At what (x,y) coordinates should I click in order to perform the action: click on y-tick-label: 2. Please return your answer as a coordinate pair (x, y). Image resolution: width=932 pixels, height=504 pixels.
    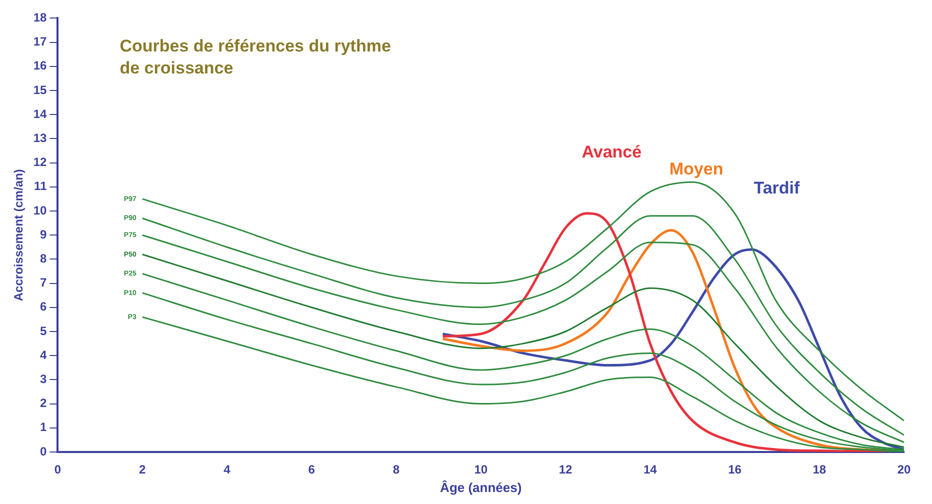
    Looking at the image, I should click on (44, 403).